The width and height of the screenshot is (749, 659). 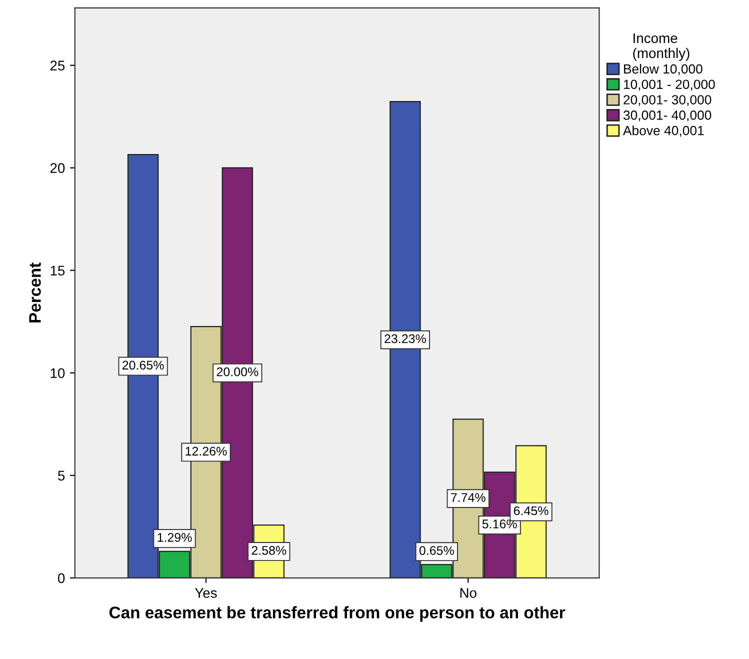 What do you see at coordinates (57, 373) in the screenshot?
I see `y-tick-label: 10` at bounding box center [57, 373].